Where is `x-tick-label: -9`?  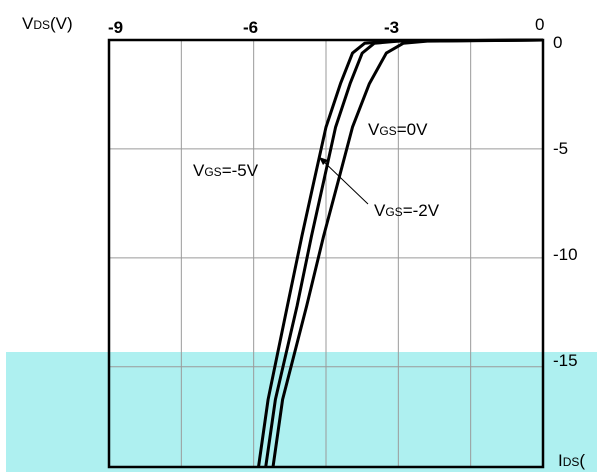 x-tick-label: -9 is located at coordinates (115, 27).